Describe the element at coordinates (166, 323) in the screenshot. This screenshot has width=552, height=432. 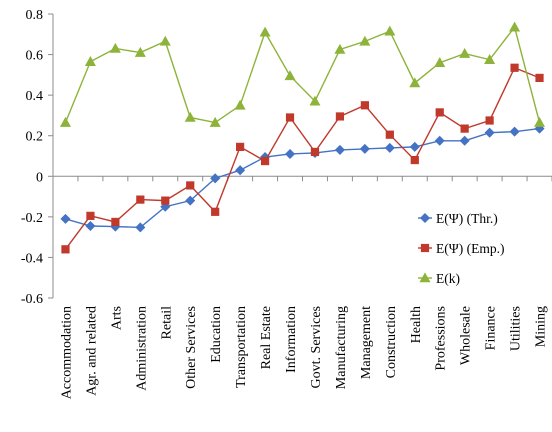
I see `x-tick-label: Retail` at that location.